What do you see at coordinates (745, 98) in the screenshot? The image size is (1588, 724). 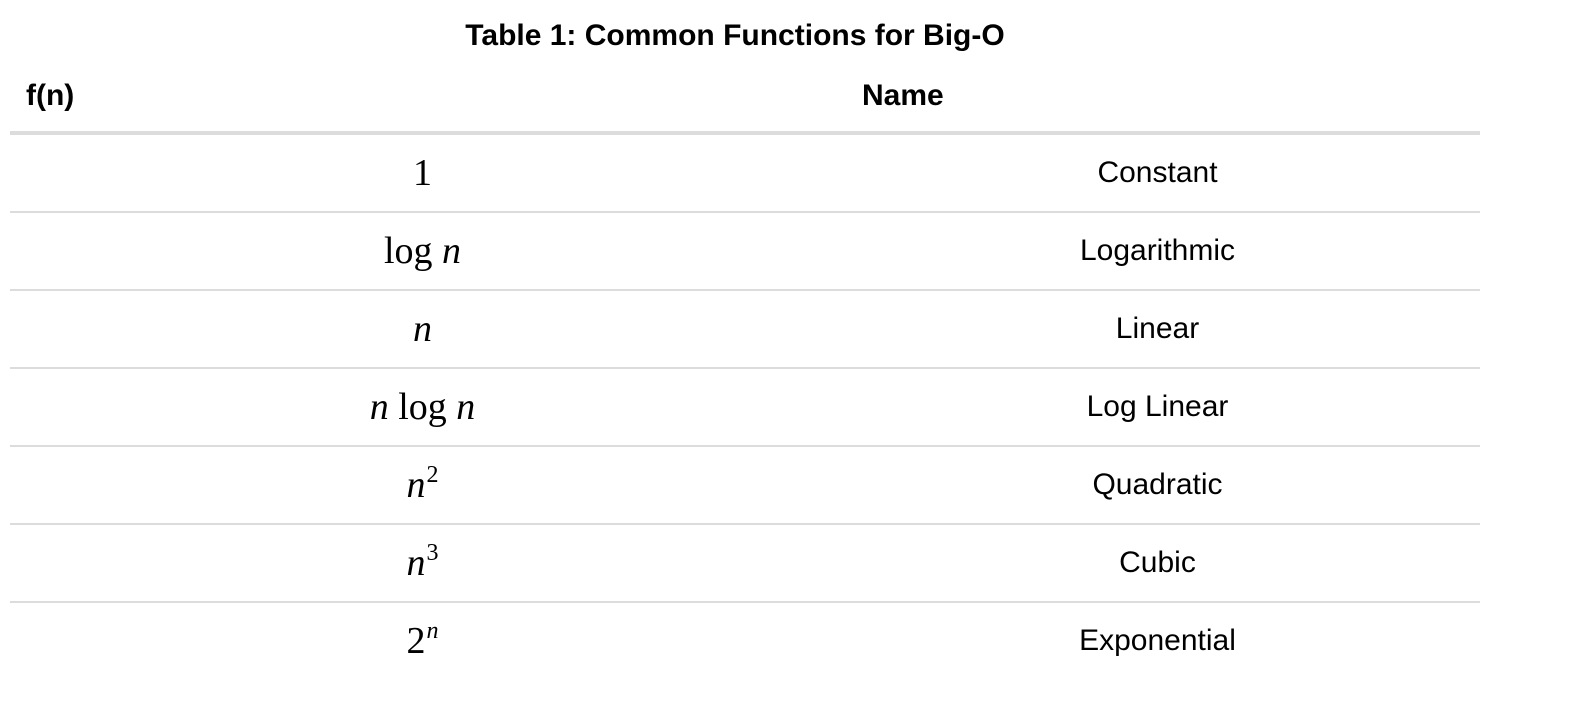 I see `table-header: f(n) Name` at bounding box center [745, 98].